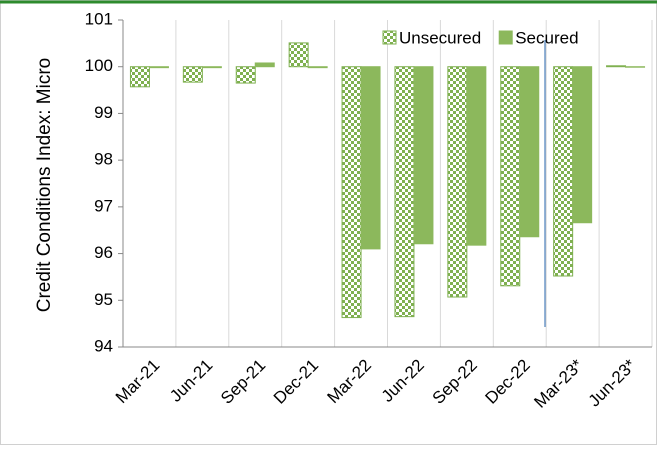 This screenshot has width=657, height=450. Describe the element at coordinates (99, 18) in the screenshot. I see `y-tick-label: 101` at that location.